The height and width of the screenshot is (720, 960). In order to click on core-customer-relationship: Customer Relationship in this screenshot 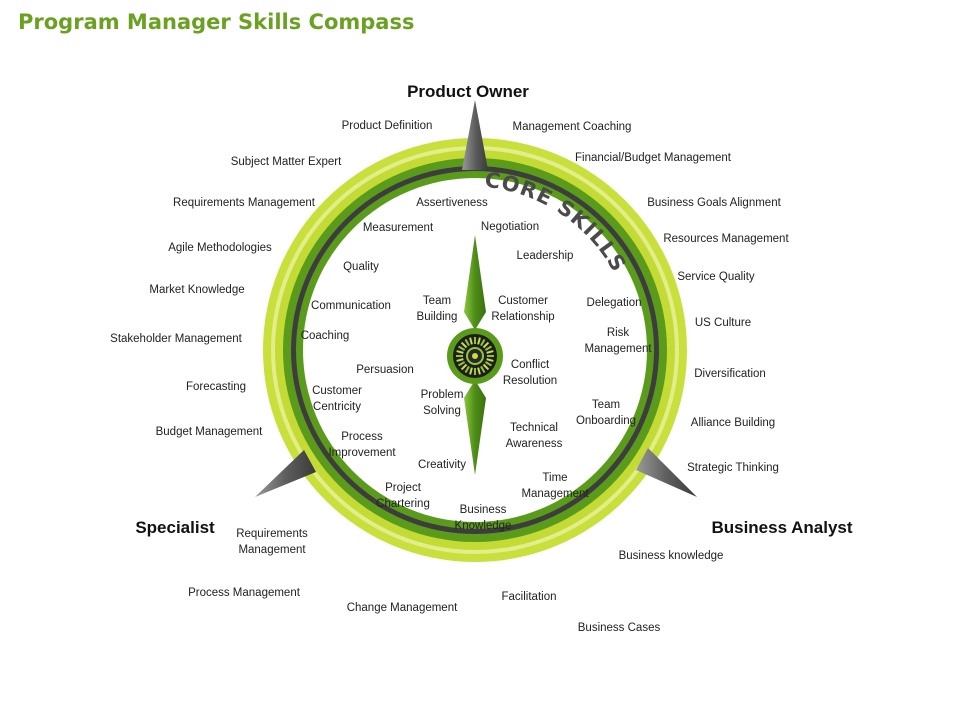, I will do `click(523, 309)`.